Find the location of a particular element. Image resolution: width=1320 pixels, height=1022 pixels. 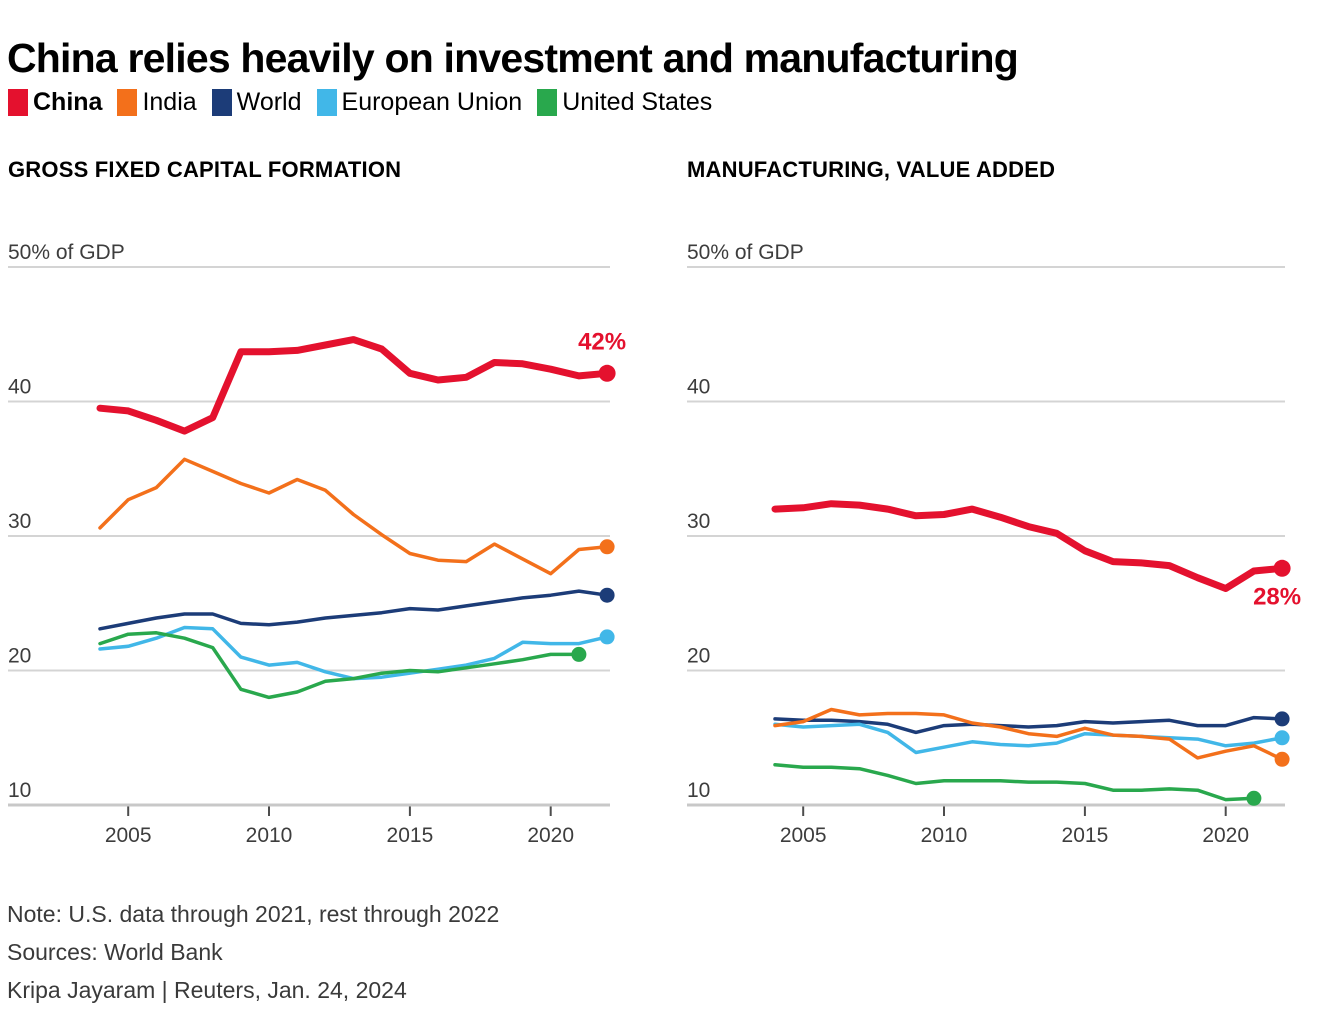

legend-item-european-union: European Union is located at coordinates (419, 102).